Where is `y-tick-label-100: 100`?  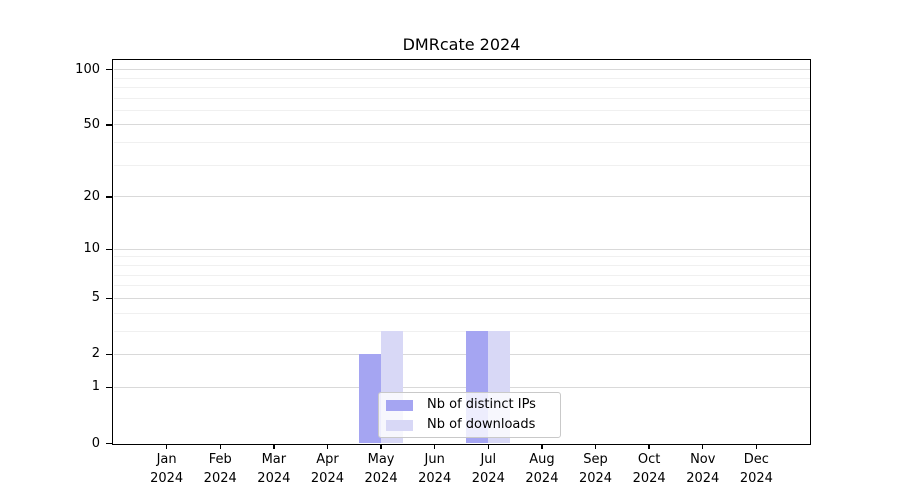 y-tick-label-100: 100 is located at coordinates (87, 69).